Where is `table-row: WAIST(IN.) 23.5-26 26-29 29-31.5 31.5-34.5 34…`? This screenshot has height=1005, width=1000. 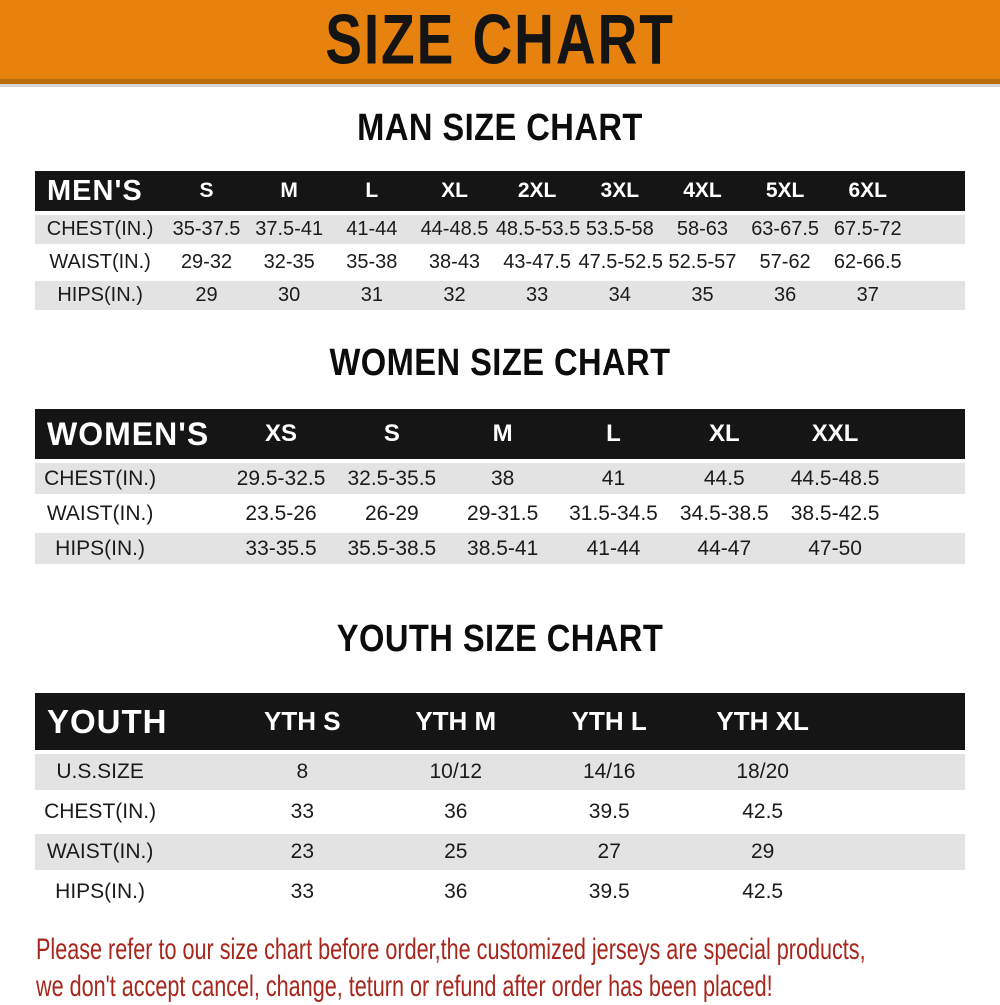
table-row: WAIST(IN.) 23.5-26 26-29 29-31.5 31.5-34.5 34… is located at coordinates (500, 513).